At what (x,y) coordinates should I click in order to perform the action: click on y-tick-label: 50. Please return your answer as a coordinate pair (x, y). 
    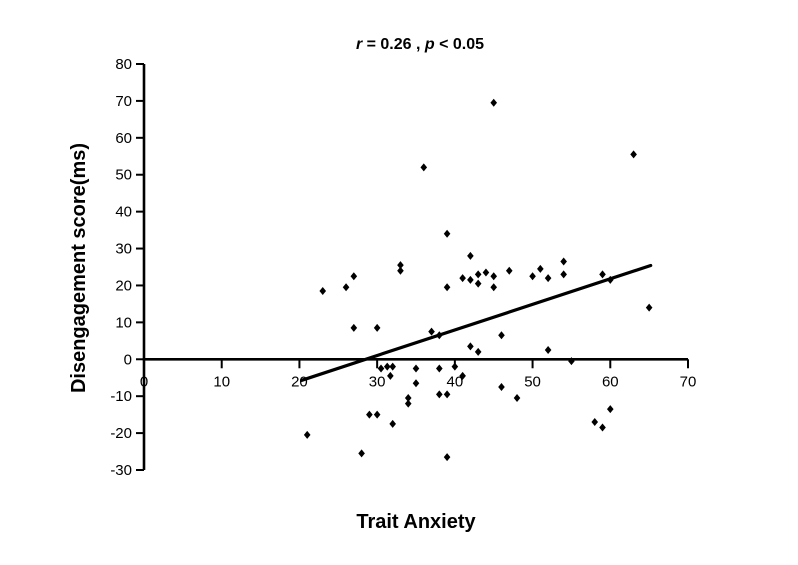
    Looking at the image, I should click on (123, 175).